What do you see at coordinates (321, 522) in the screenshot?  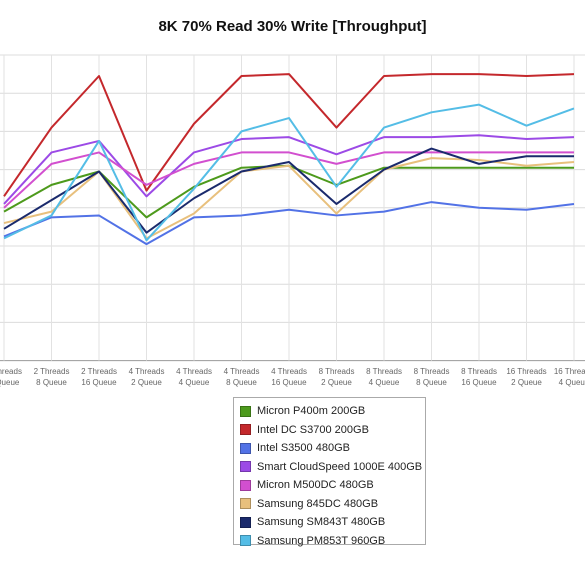 I see `legend-label: Samsung SM843T 480GB` at bounding box center [321, 522].